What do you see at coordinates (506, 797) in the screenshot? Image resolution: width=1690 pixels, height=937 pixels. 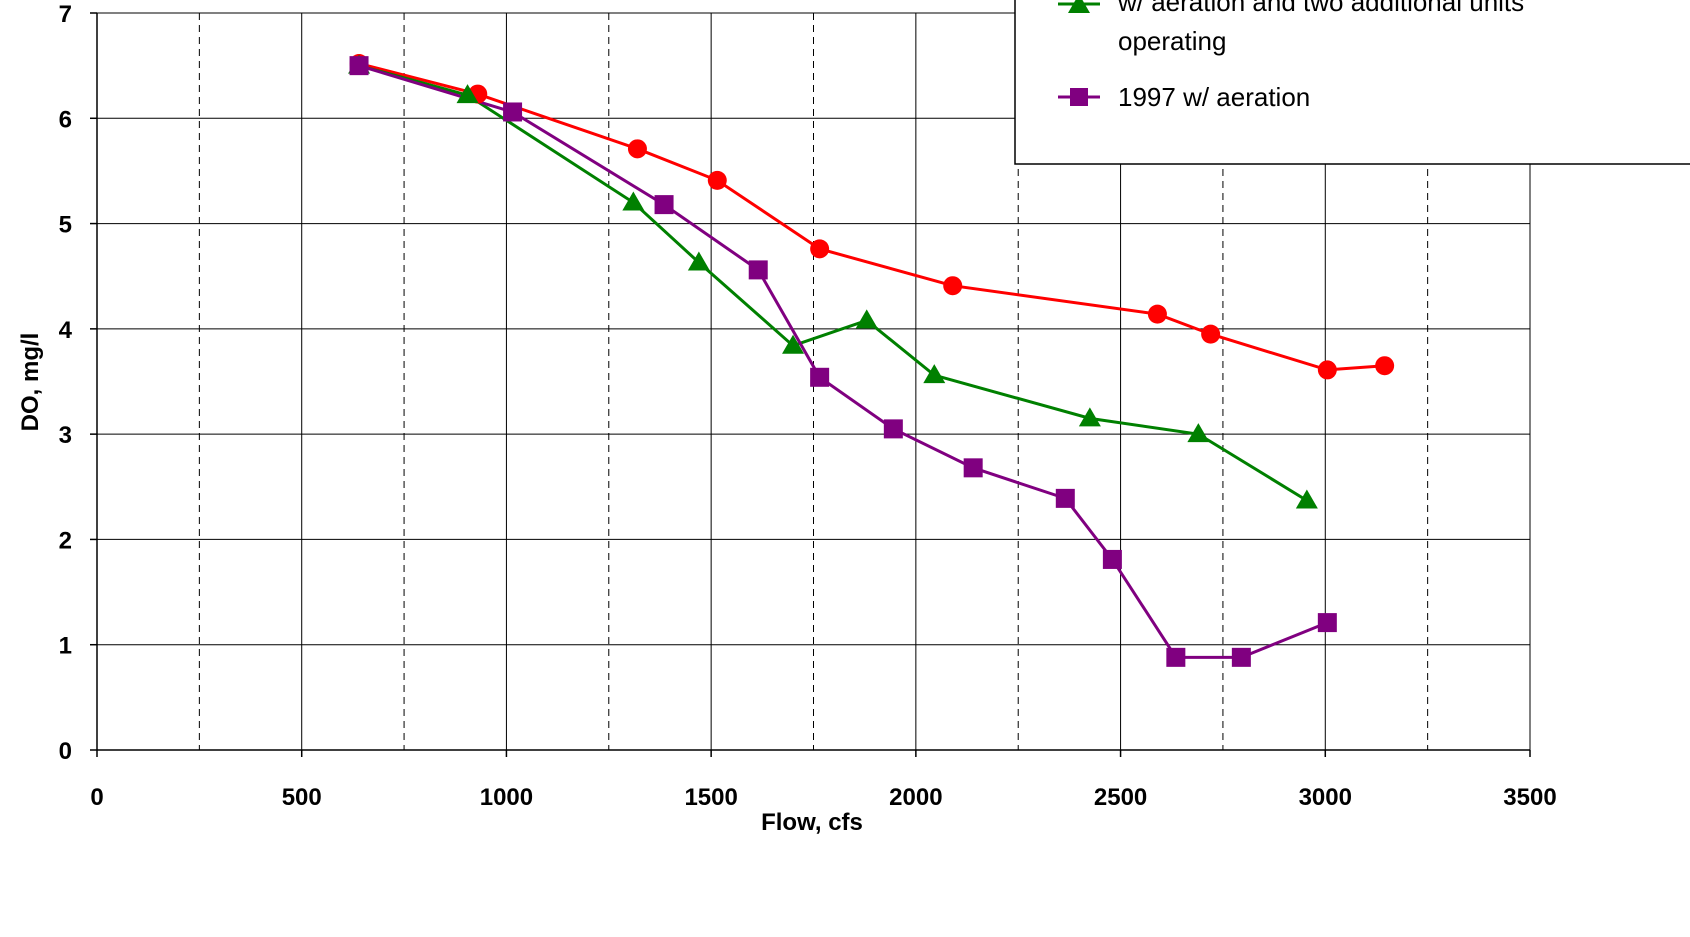 I see `x-tick-label-2: 1000` at bounding box center [506, 797].